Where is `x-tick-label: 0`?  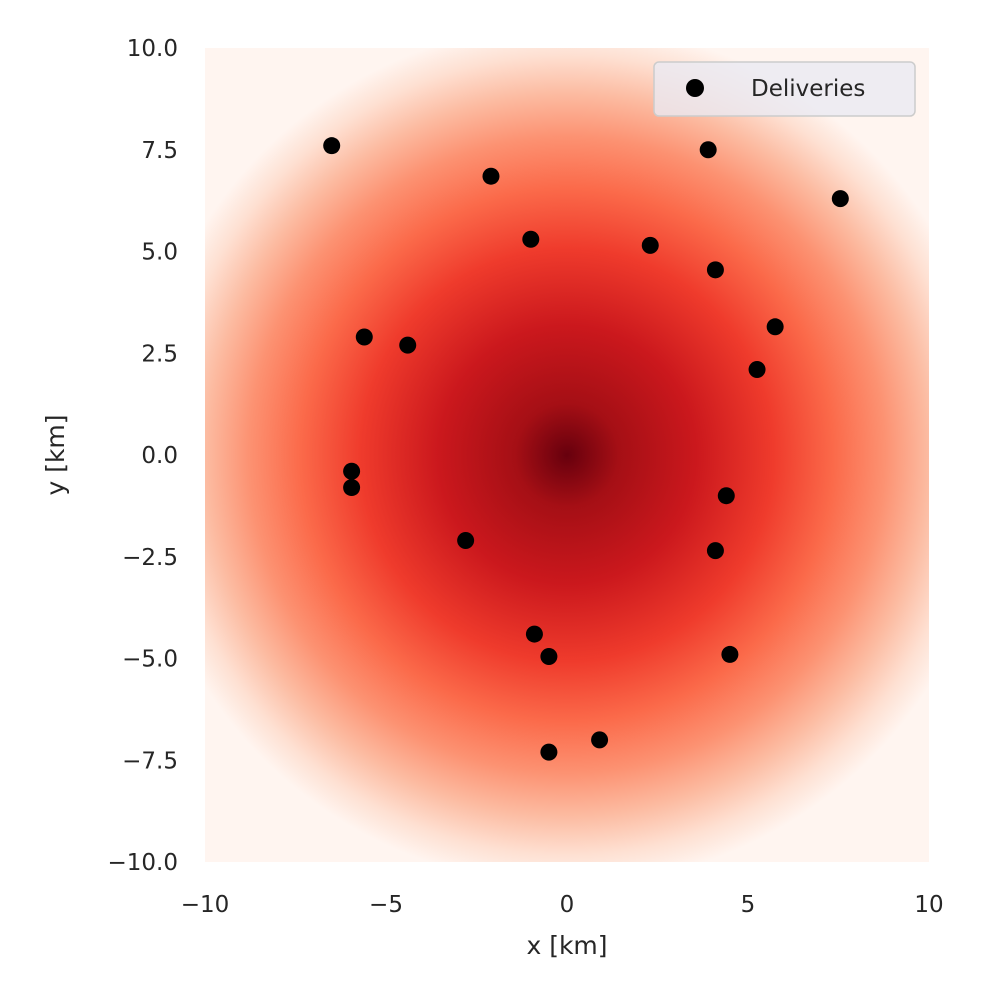
x-tick-label: 0 is located at coordinates (567, 905).